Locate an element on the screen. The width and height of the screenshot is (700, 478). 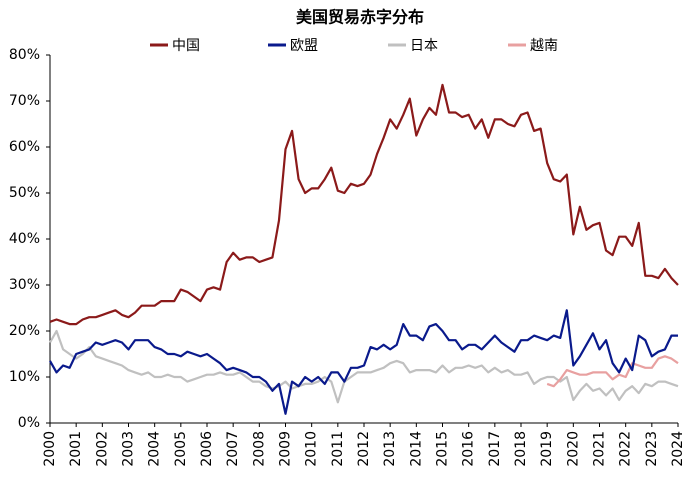
x-tick-label: 2005 is located at coordinates (181, 449).